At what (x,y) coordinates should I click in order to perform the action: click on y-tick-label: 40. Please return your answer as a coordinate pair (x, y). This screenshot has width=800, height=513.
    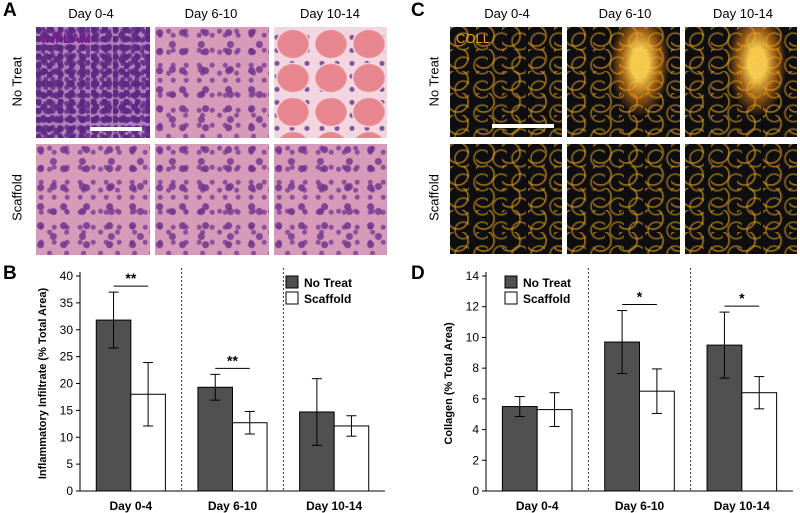
    Looking at the image, I should click on (67, 276).